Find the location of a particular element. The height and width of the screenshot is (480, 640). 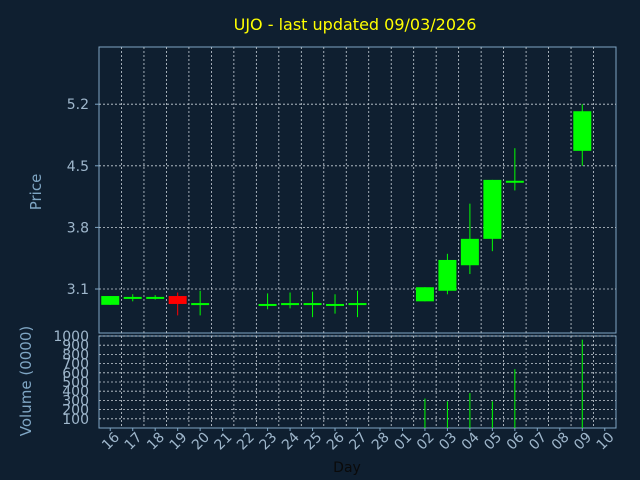

volume-tick-label: 200 is located at coordinates (75, 411).